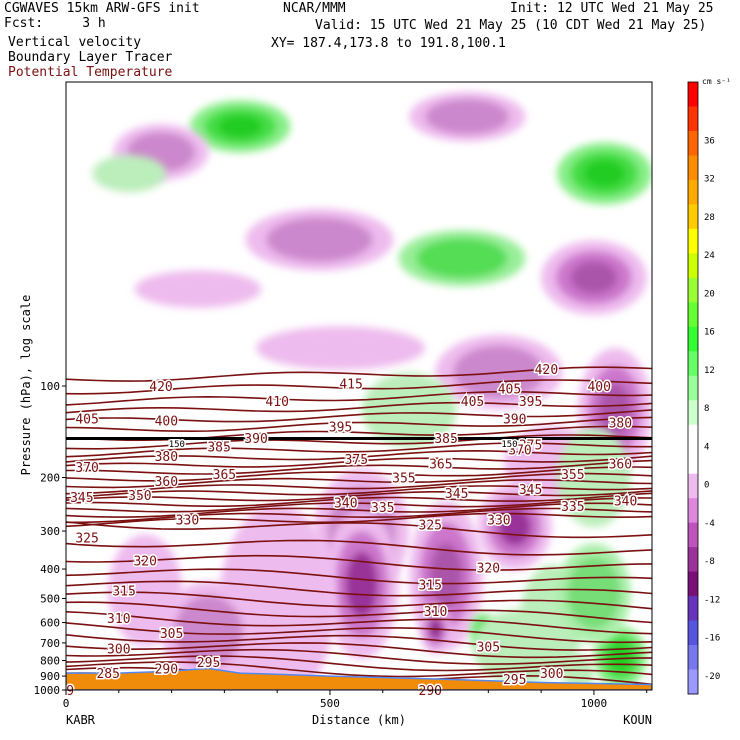 Image resolution: width=740 pixels, height=740 pixels. Describe the element at coordinates (706, 409) in the screenshot. I see `colorbar-label: 8` at that location.